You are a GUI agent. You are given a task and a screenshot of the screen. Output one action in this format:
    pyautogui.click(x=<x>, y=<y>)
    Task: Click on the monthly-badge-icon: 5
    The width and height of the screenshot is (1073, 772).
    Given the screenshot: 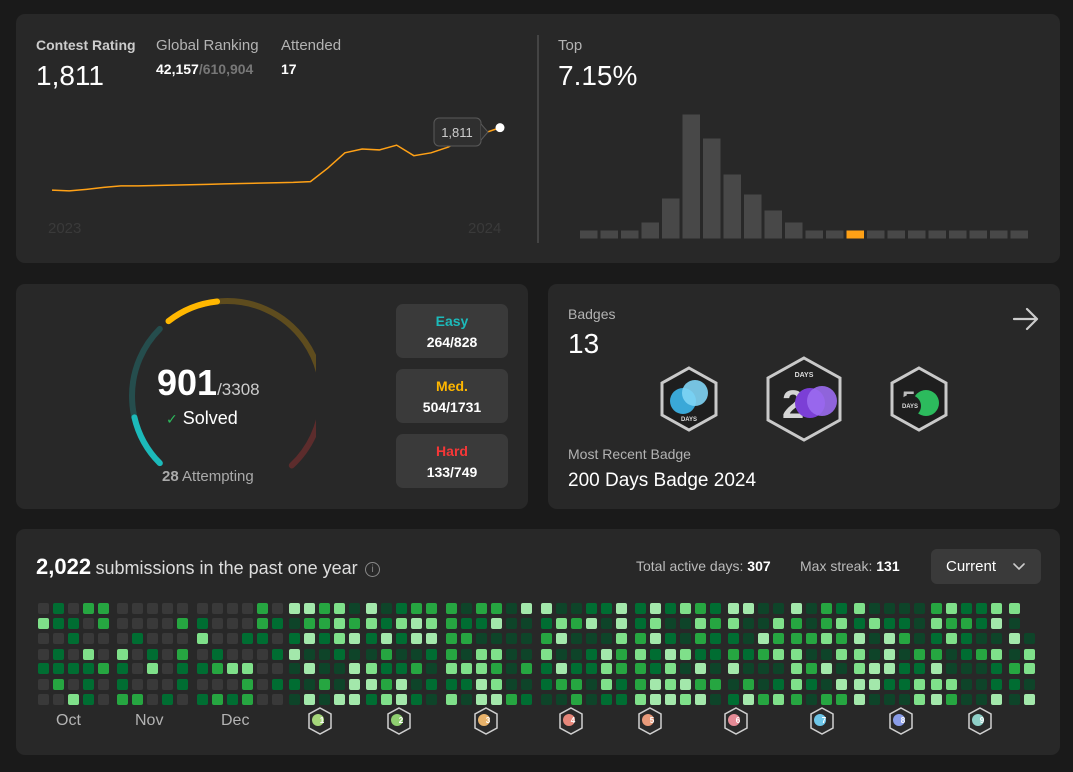 What is the action you would take?
    pyautogui.click(x=650, y=721)
    